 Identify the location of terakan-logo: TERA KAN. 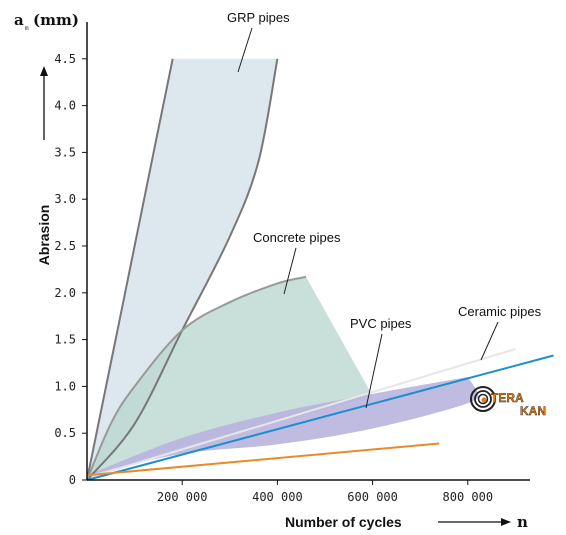
(508, 402).